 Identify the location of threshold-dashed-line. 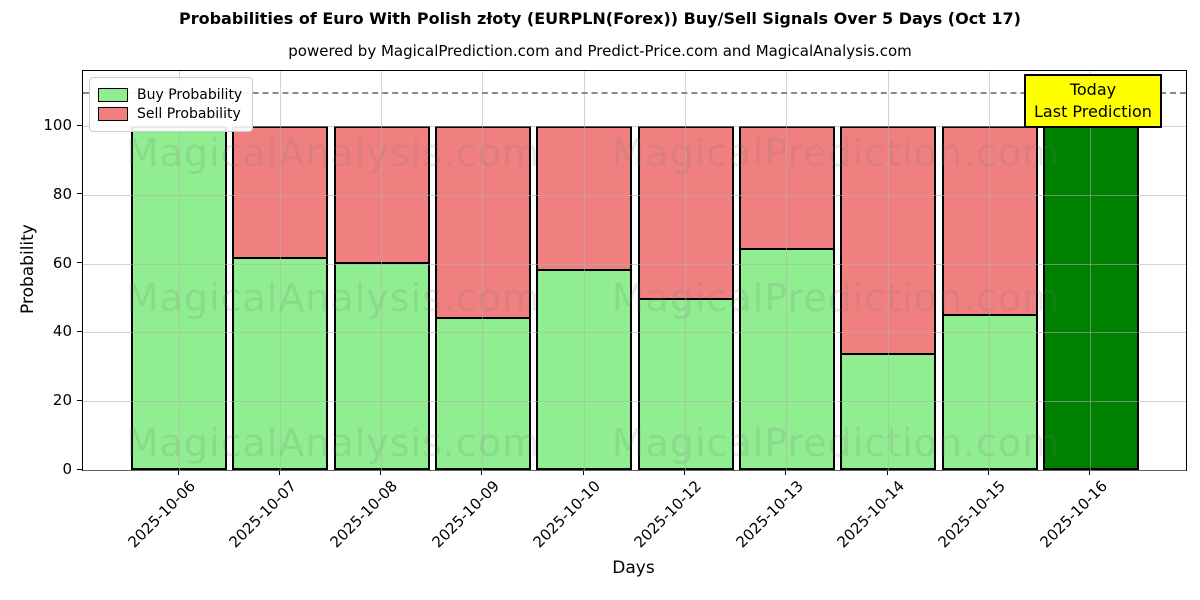
(634, 92).